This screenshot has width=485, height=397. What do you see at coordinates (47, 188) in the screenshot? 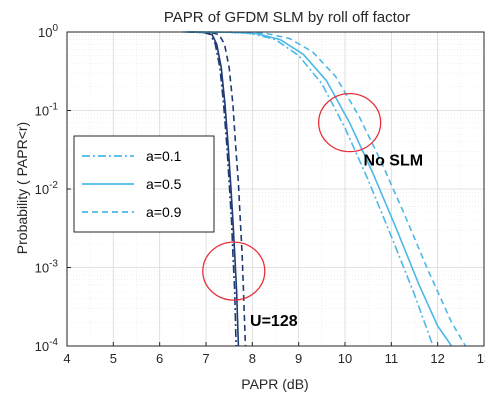
I see `y-tick-label: 10⁻²` at bounding box center [47, 188].